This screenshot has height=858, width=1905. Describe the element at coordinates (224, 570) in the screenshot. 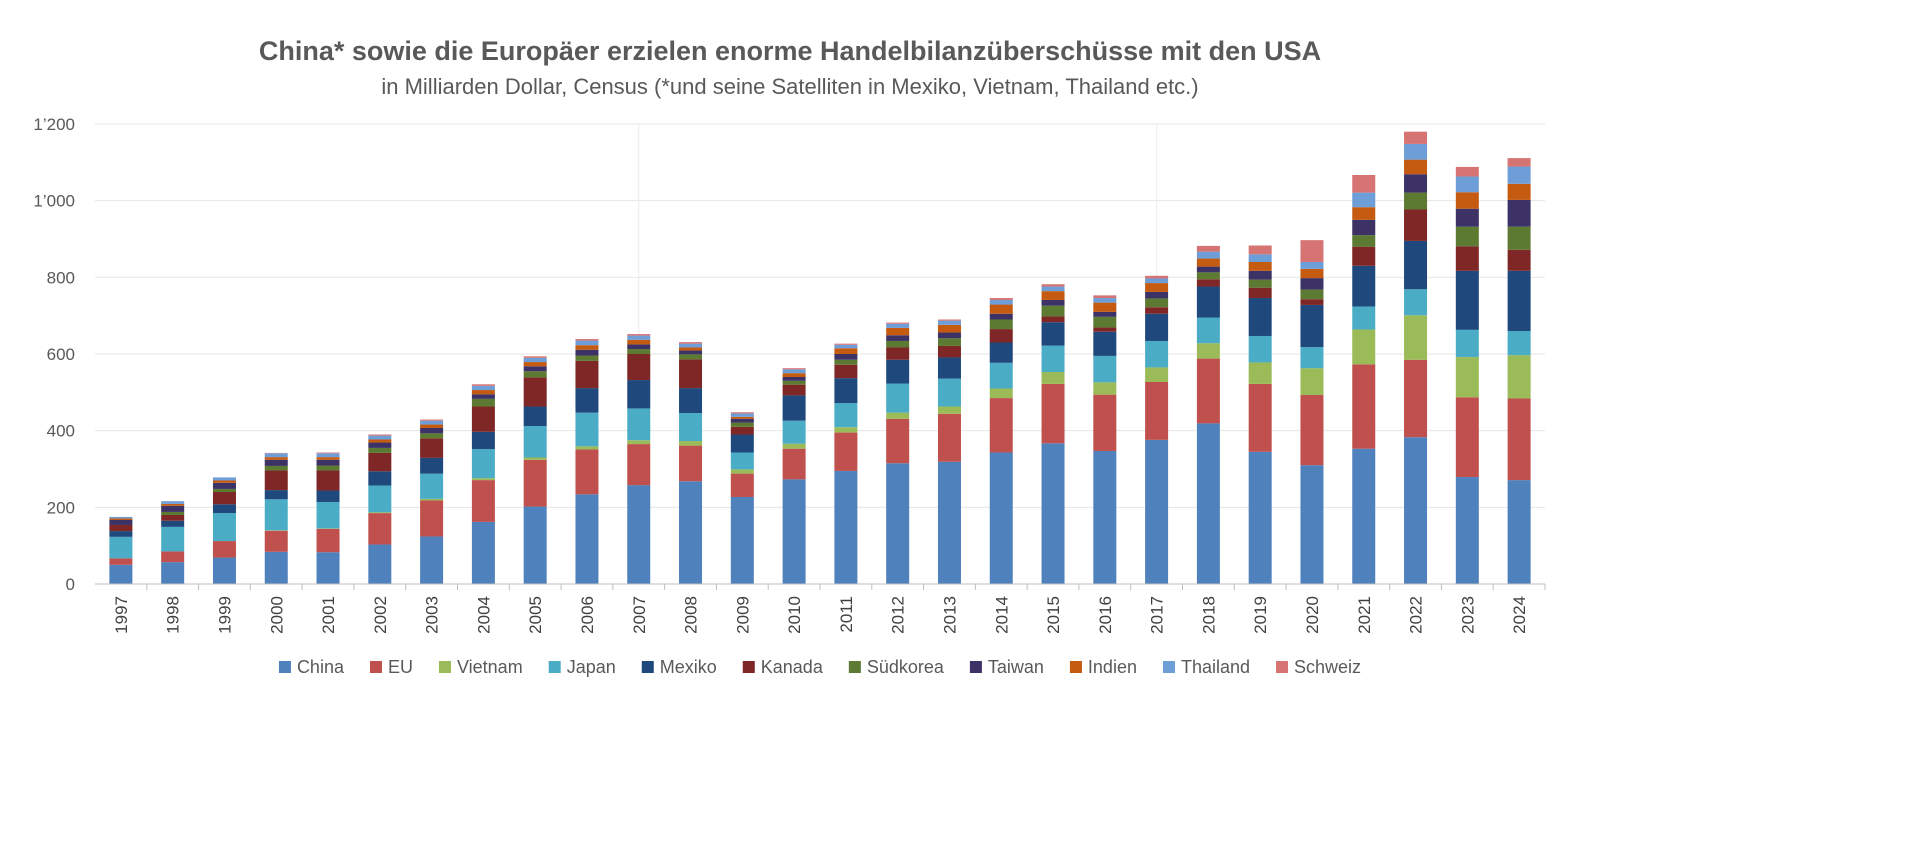

I see `bar-china-1999` at that location.